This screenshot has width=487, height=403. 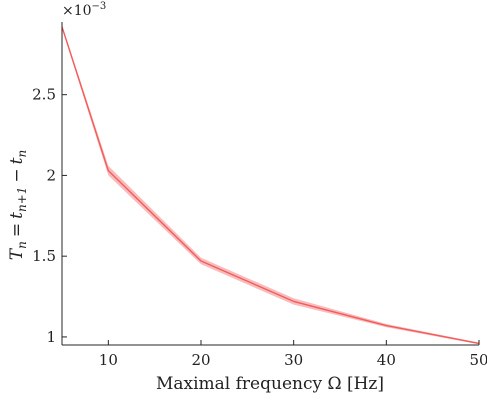 What do you see at coordinates (84, 10) in the screenshot?
I see `y-exponent-label: ×10⁻³` at bounding box center [84, 10].